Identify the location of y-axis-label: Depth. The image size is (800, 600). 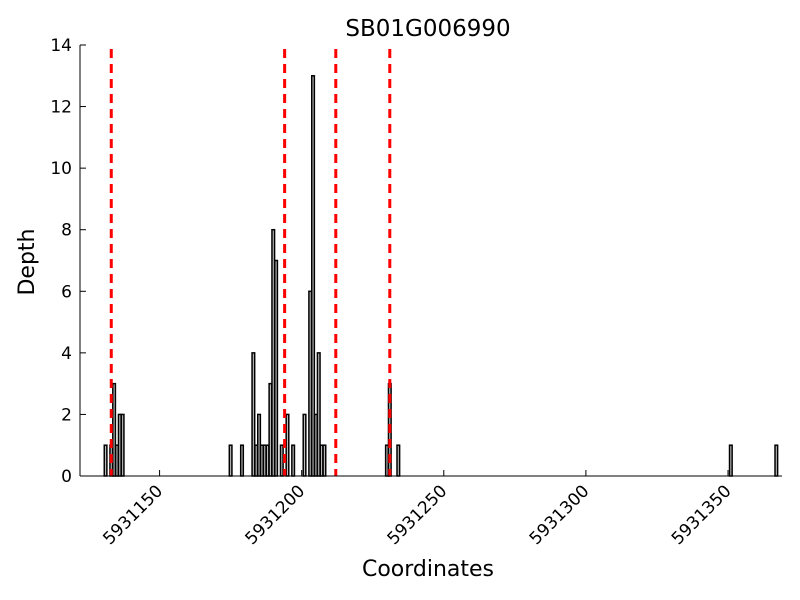
(27, 261).